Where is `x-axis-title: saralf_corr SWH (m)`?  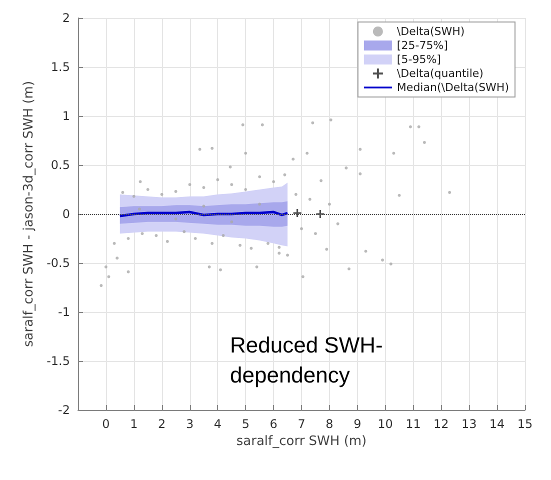
x-axis-title: saralf_corr SWH (m) is located at coordinates (301, 441).